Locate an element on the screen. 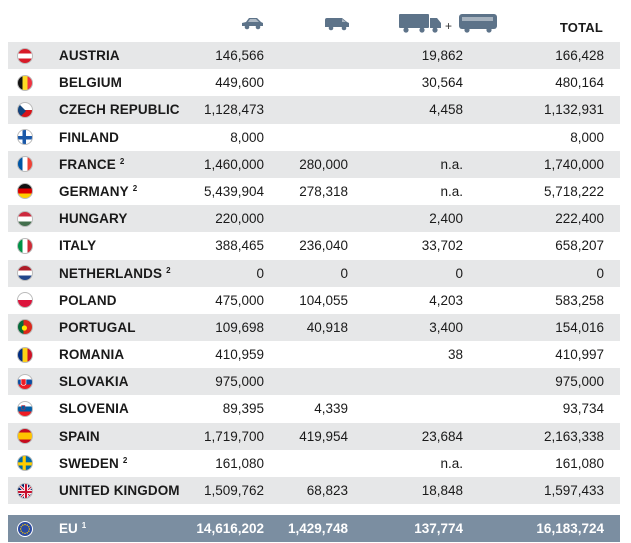 This screenshot has height=543, width=631. vans-value: 1,429,748 is located at coordinates (317, 528).